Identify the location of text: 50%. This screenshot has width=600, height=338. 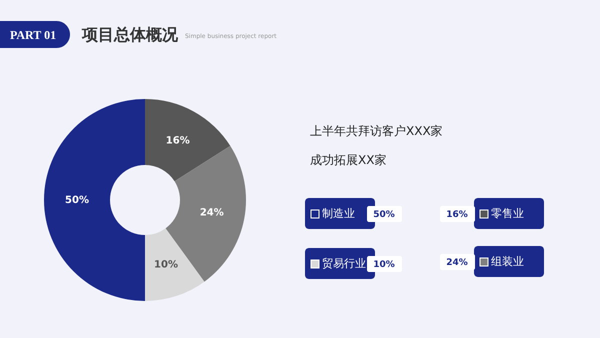
(384, 215).